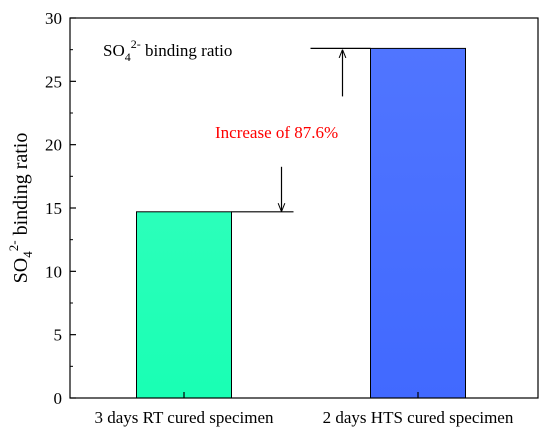 The height and width of the screenshot is (433, 550). What do you see at coordinates (53, 271) in the screenshot?
I see `y-tick-label: 10` at bounding box center [53, 271].